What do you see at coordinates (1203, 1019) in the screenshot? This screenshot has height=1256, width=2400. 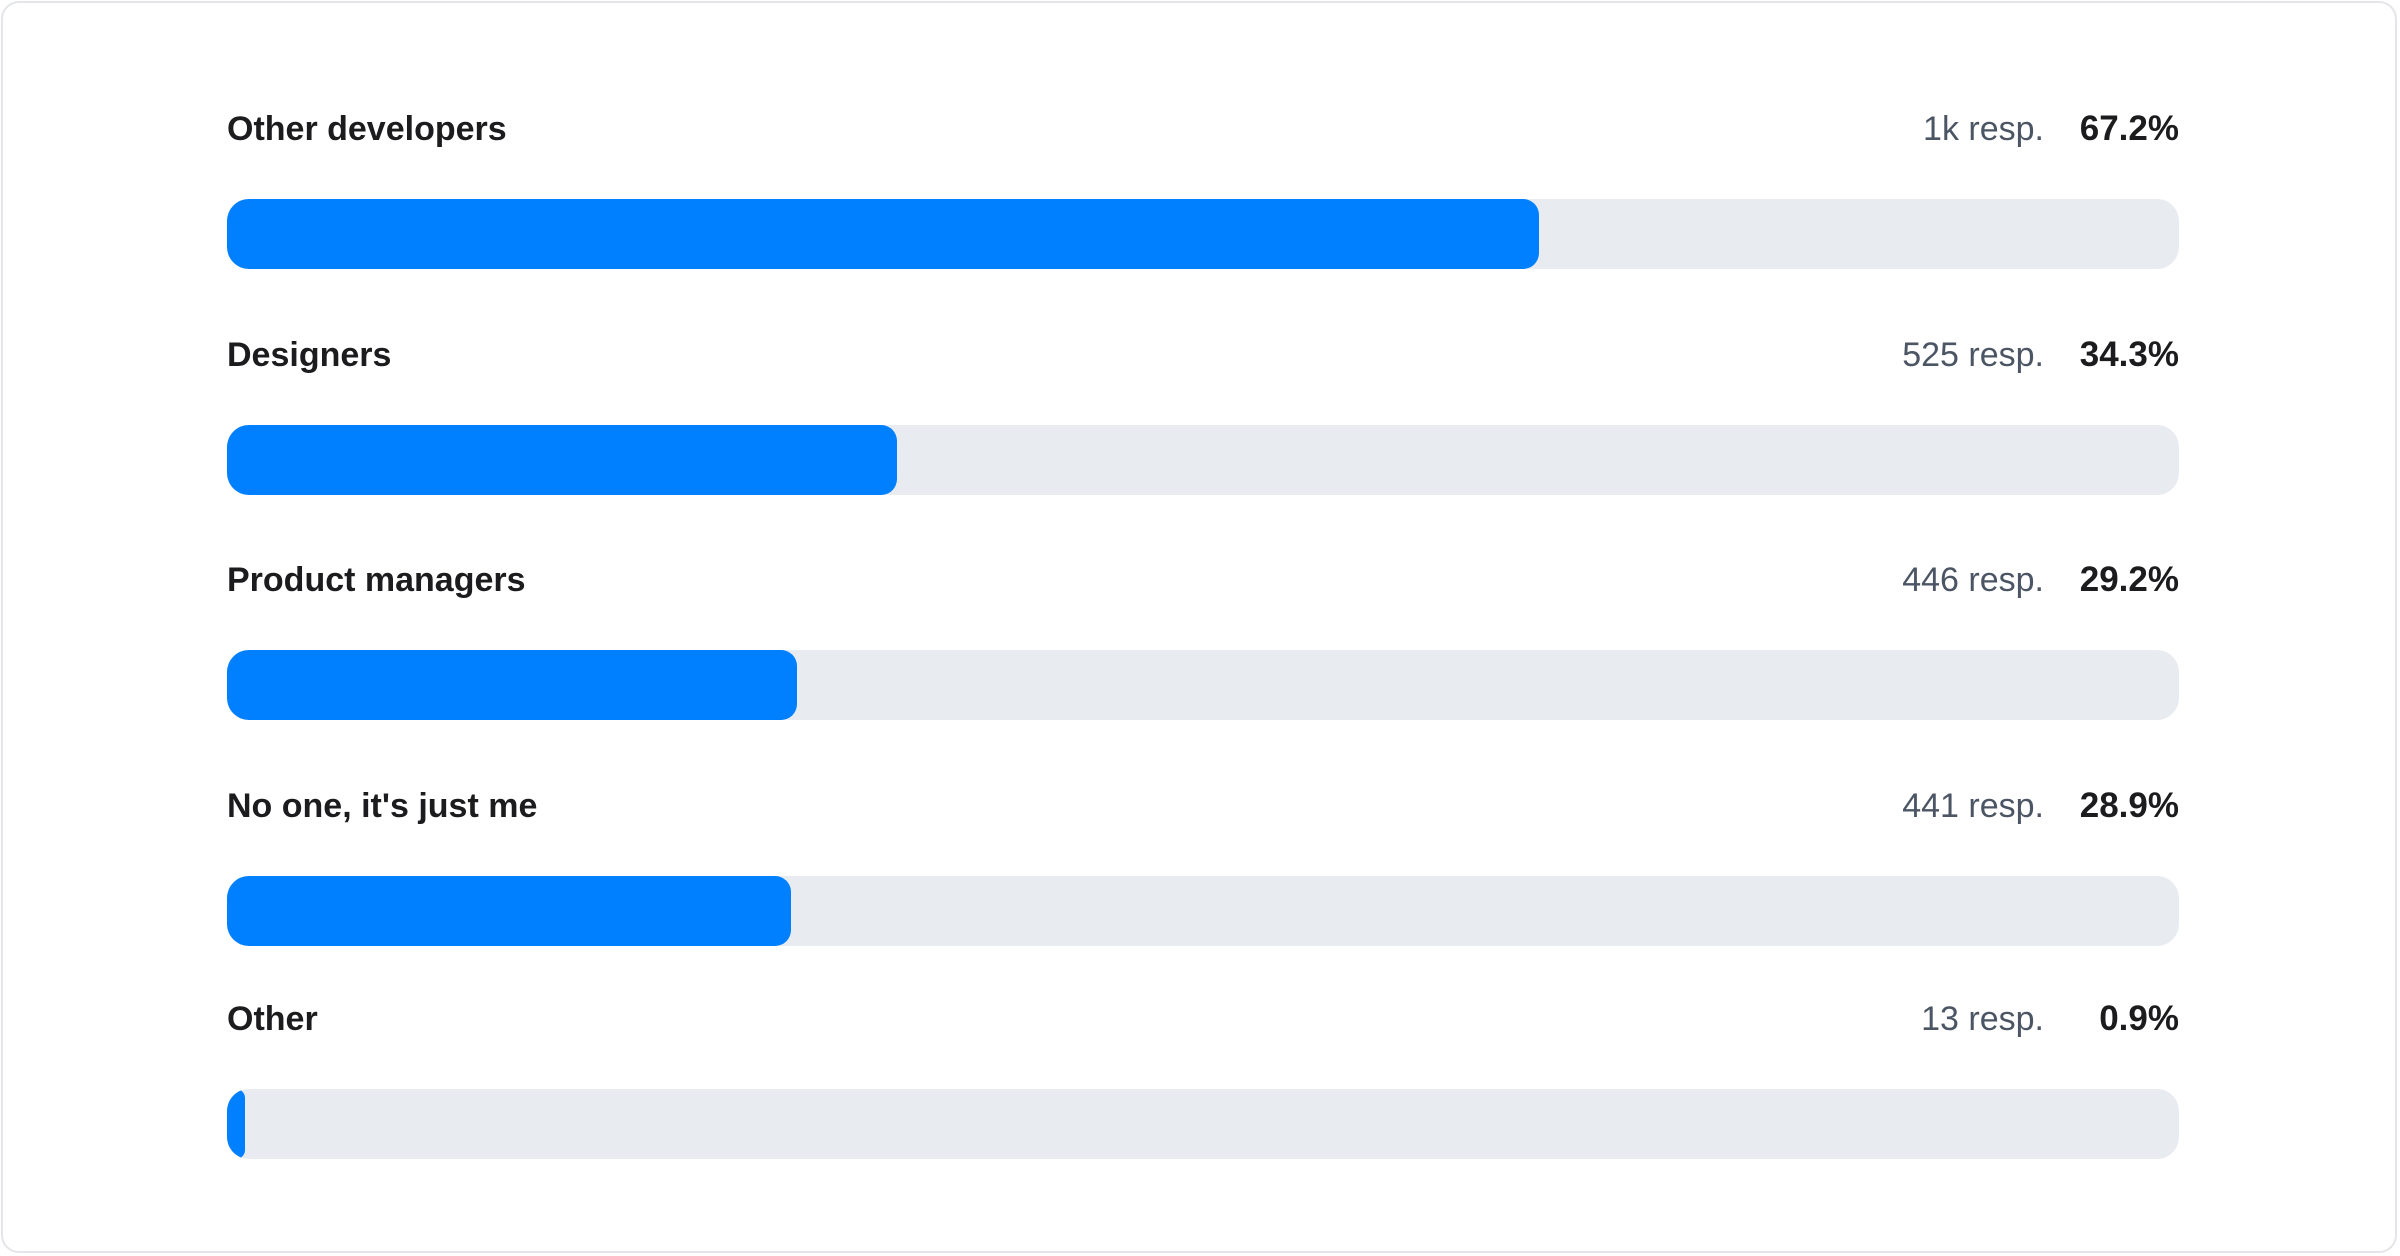 I see `bar-header: Other 13 resp. 0.9%` at bounding box center [1203, 1019].